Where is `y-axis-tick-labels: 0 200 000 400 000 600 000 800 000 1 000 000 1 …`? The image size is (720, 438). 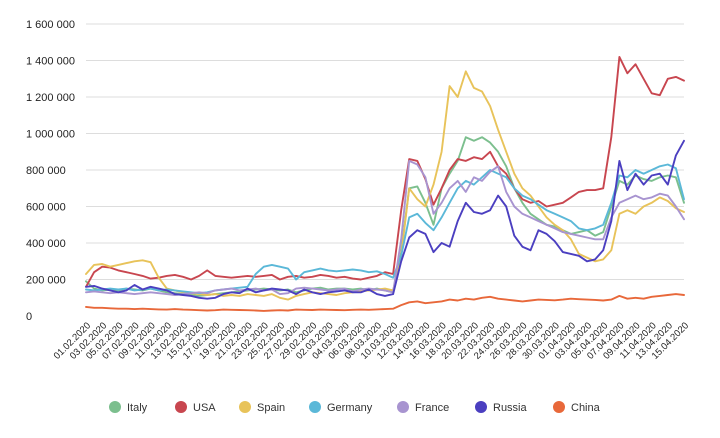 y-axis-tick-labels: 0 200 000 400 000 600 000 800 000 1 000 000 1 … is located at coordinates (50, 171).